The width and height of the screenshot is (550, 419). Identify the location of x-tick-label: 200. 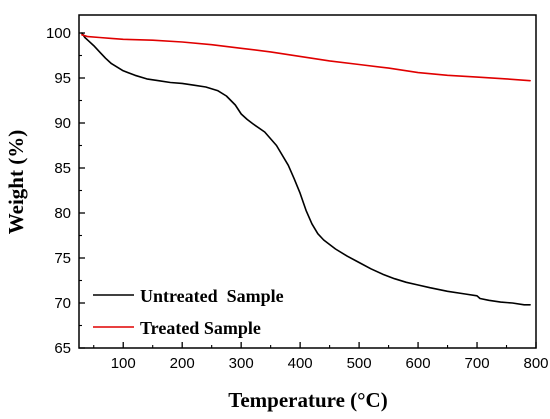
(182, 363).